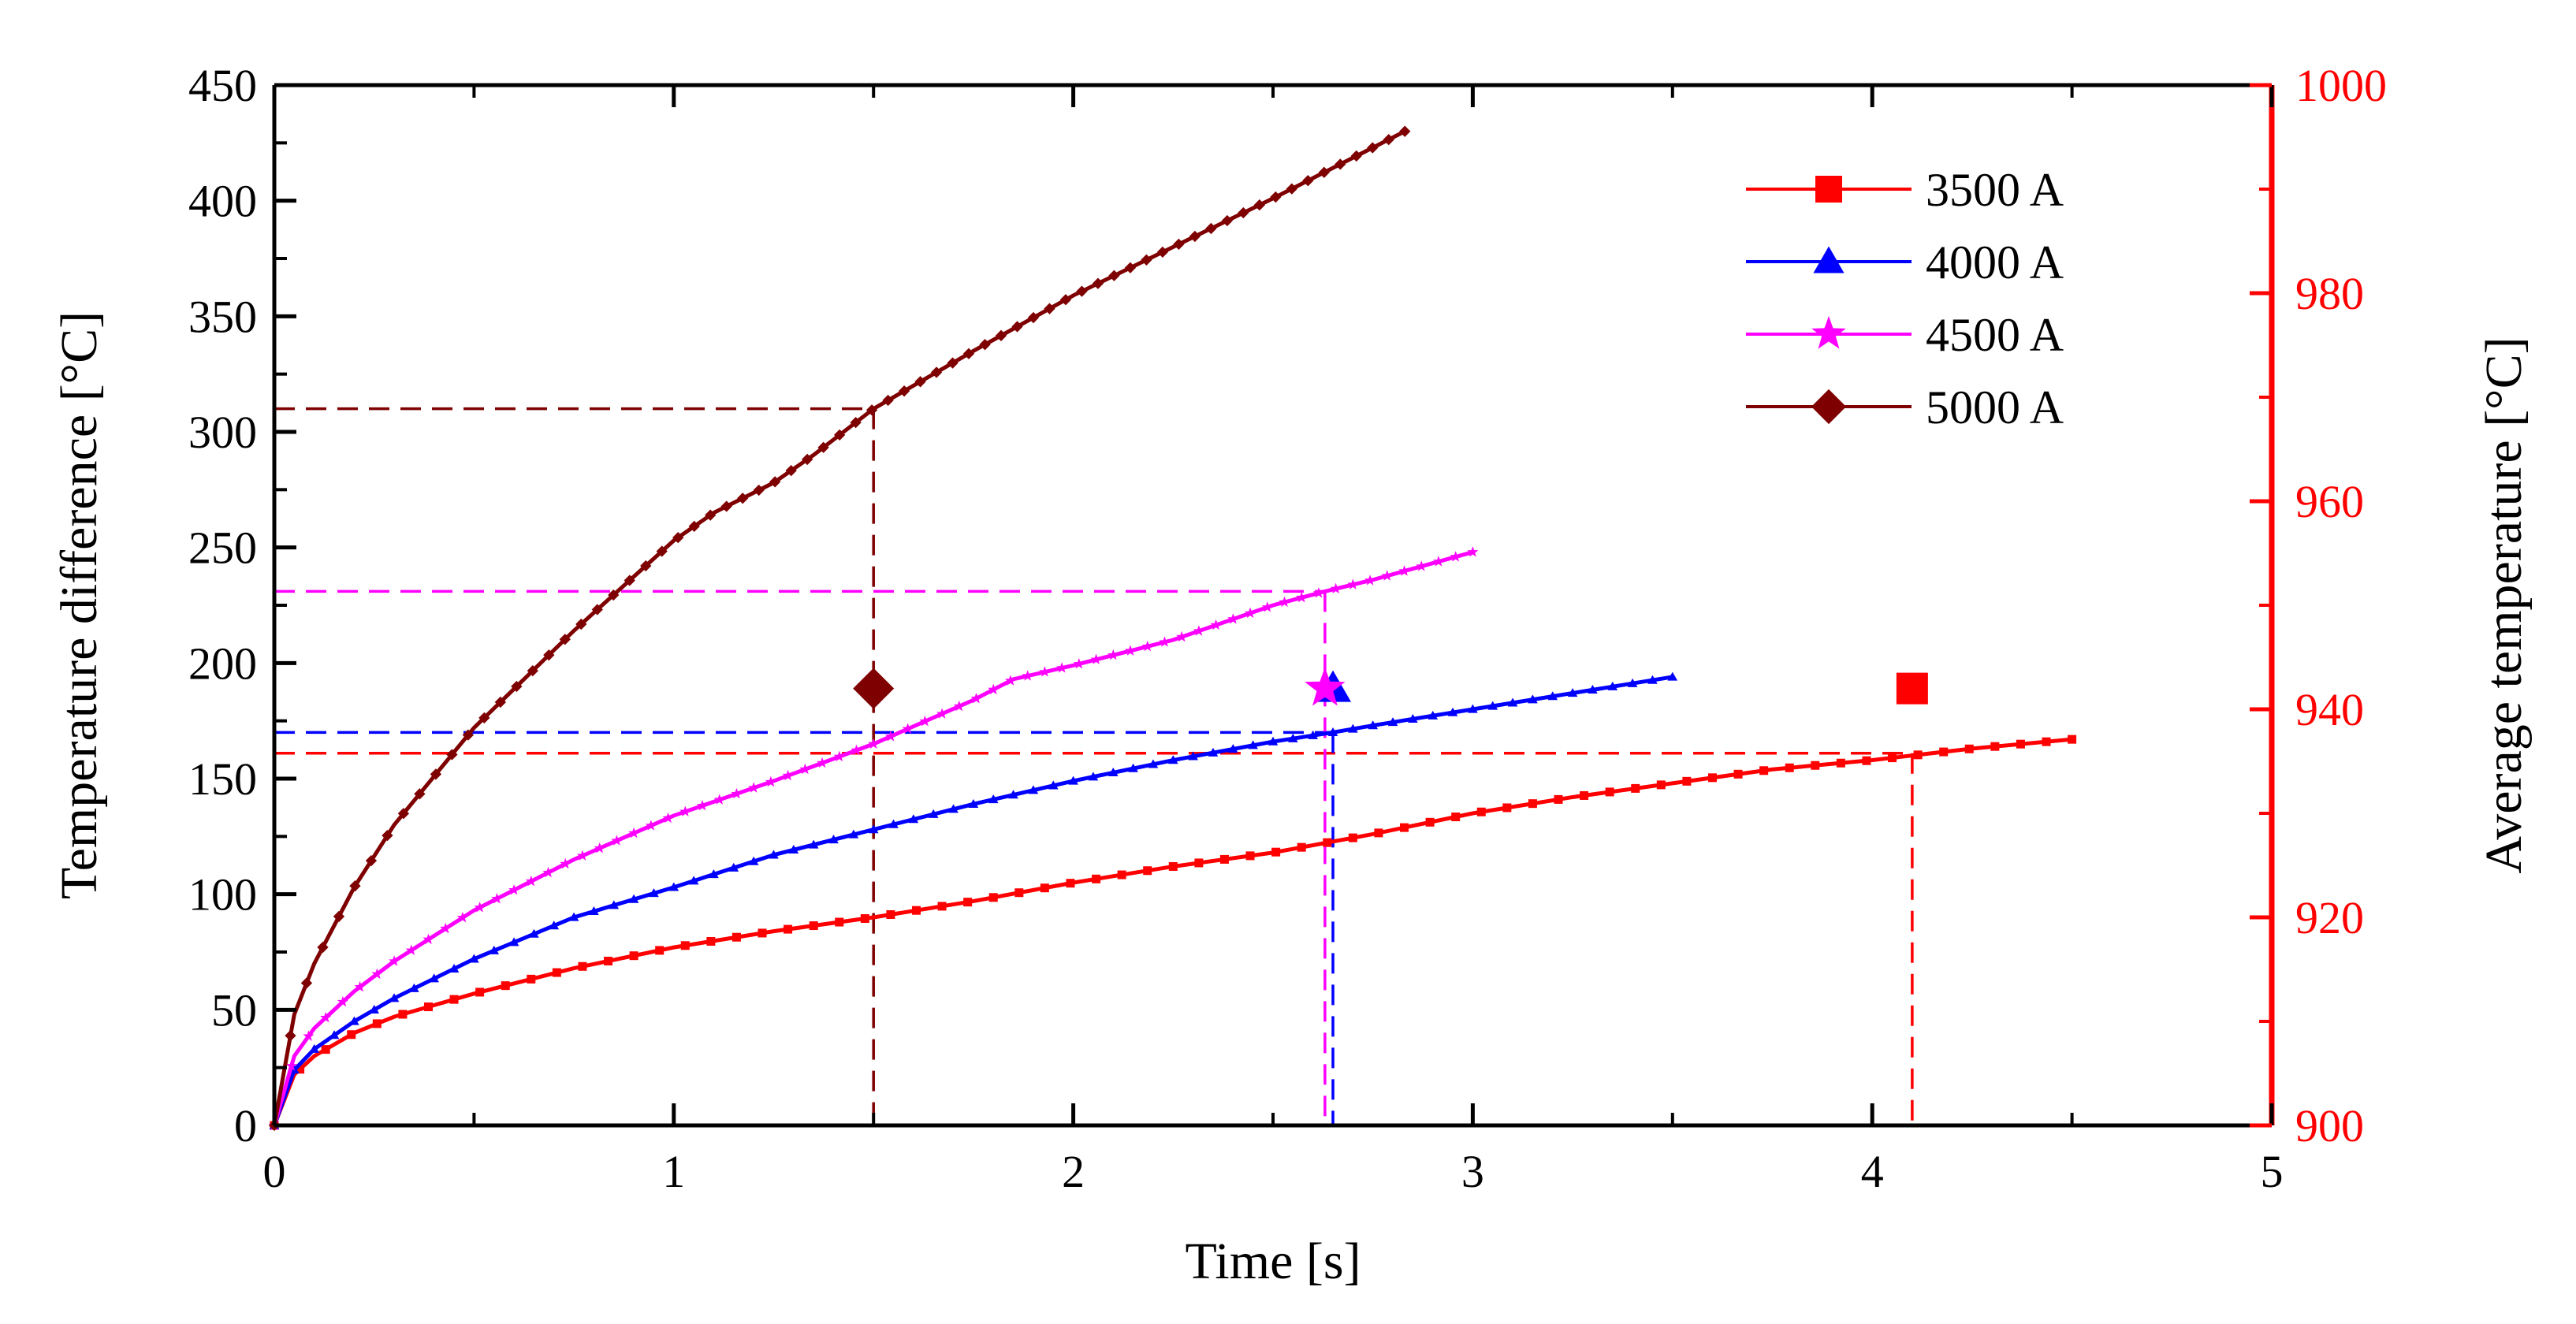  Describe the element at coordinates (1872, 1171) in the screenshot. I see `x-tick-label: 4` at that location.